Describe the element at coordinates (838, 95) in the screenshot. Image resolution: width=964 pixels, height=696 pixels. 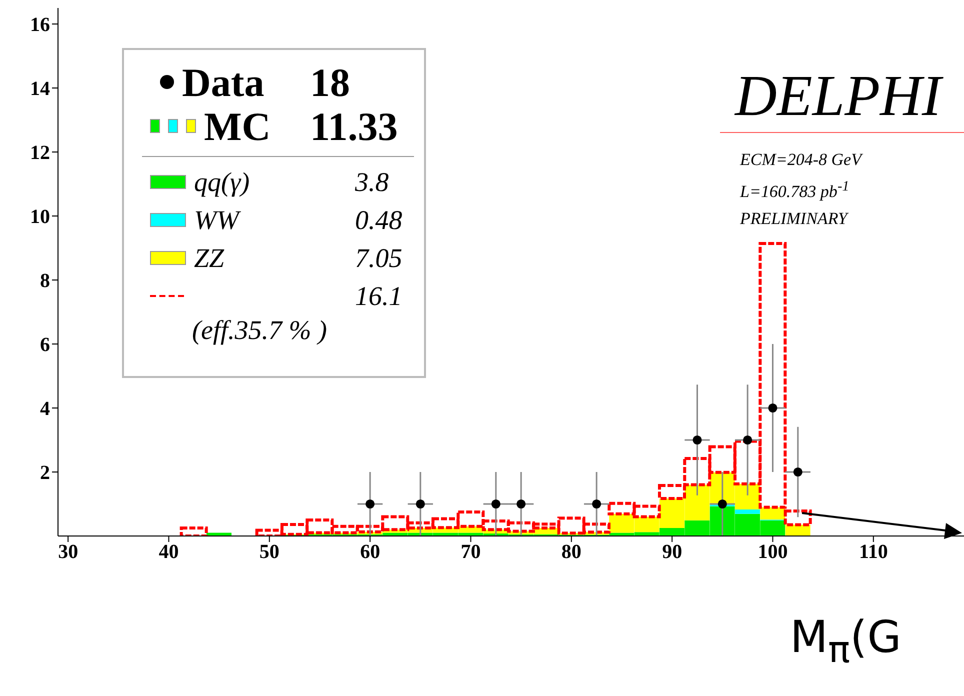
I see `text: DELPHI` at that location.